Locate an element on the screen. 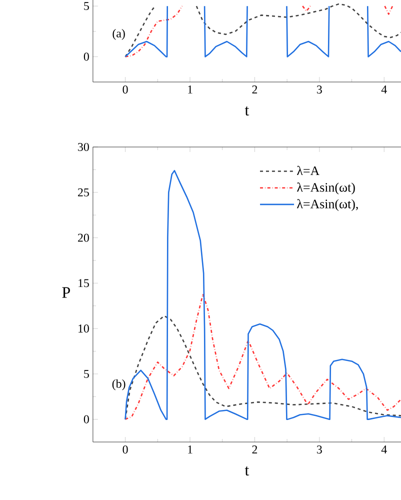  y-axis-title: P is located at coordinates (66, 292).